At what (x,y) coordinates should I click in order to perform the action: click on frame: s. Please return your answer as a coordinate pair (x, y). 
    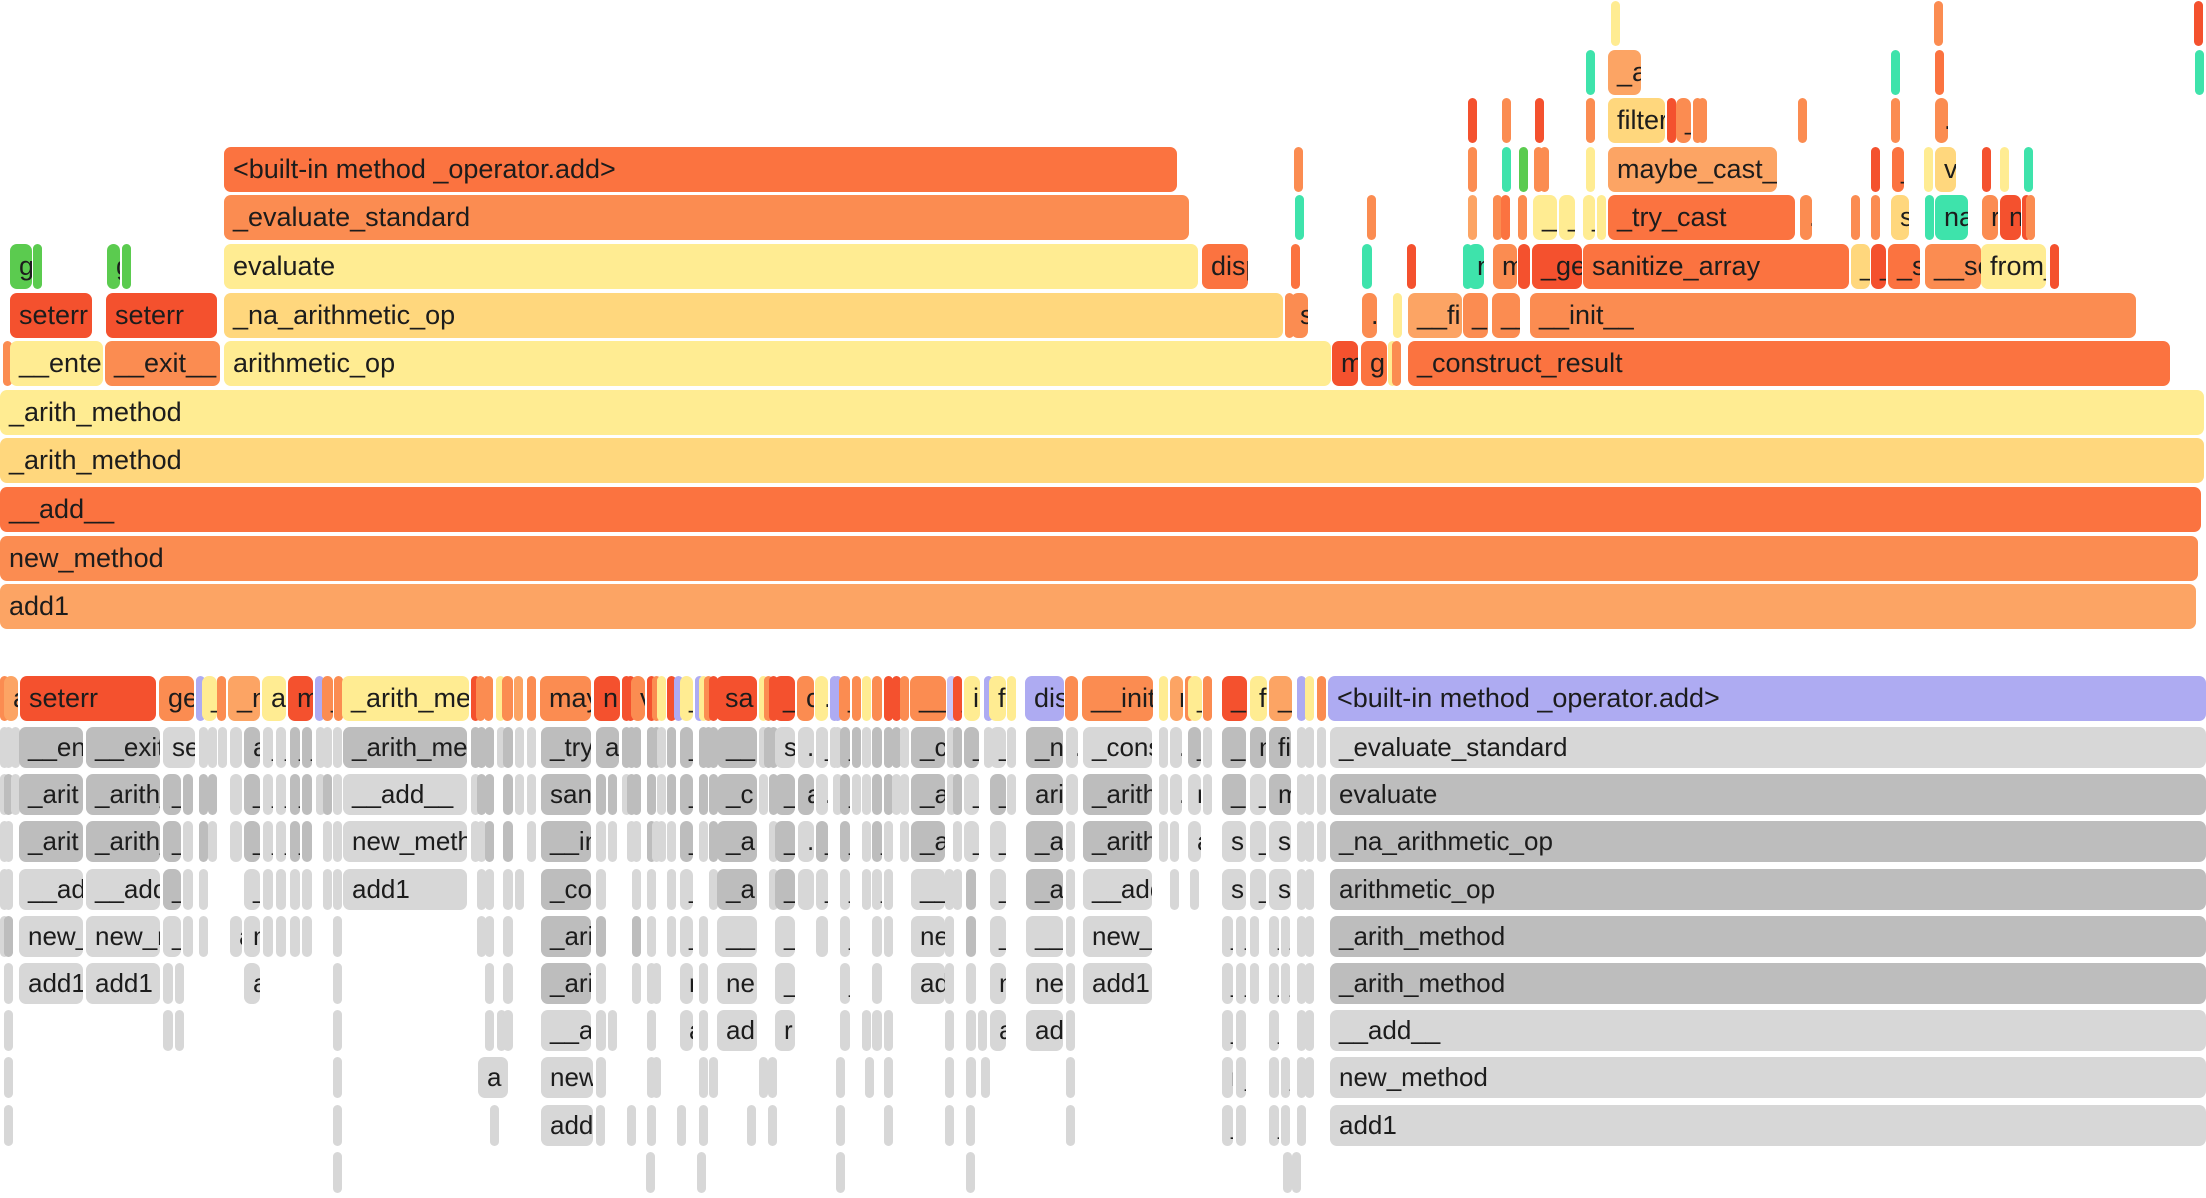
    Looking at the image, I should click on (1299, 315).